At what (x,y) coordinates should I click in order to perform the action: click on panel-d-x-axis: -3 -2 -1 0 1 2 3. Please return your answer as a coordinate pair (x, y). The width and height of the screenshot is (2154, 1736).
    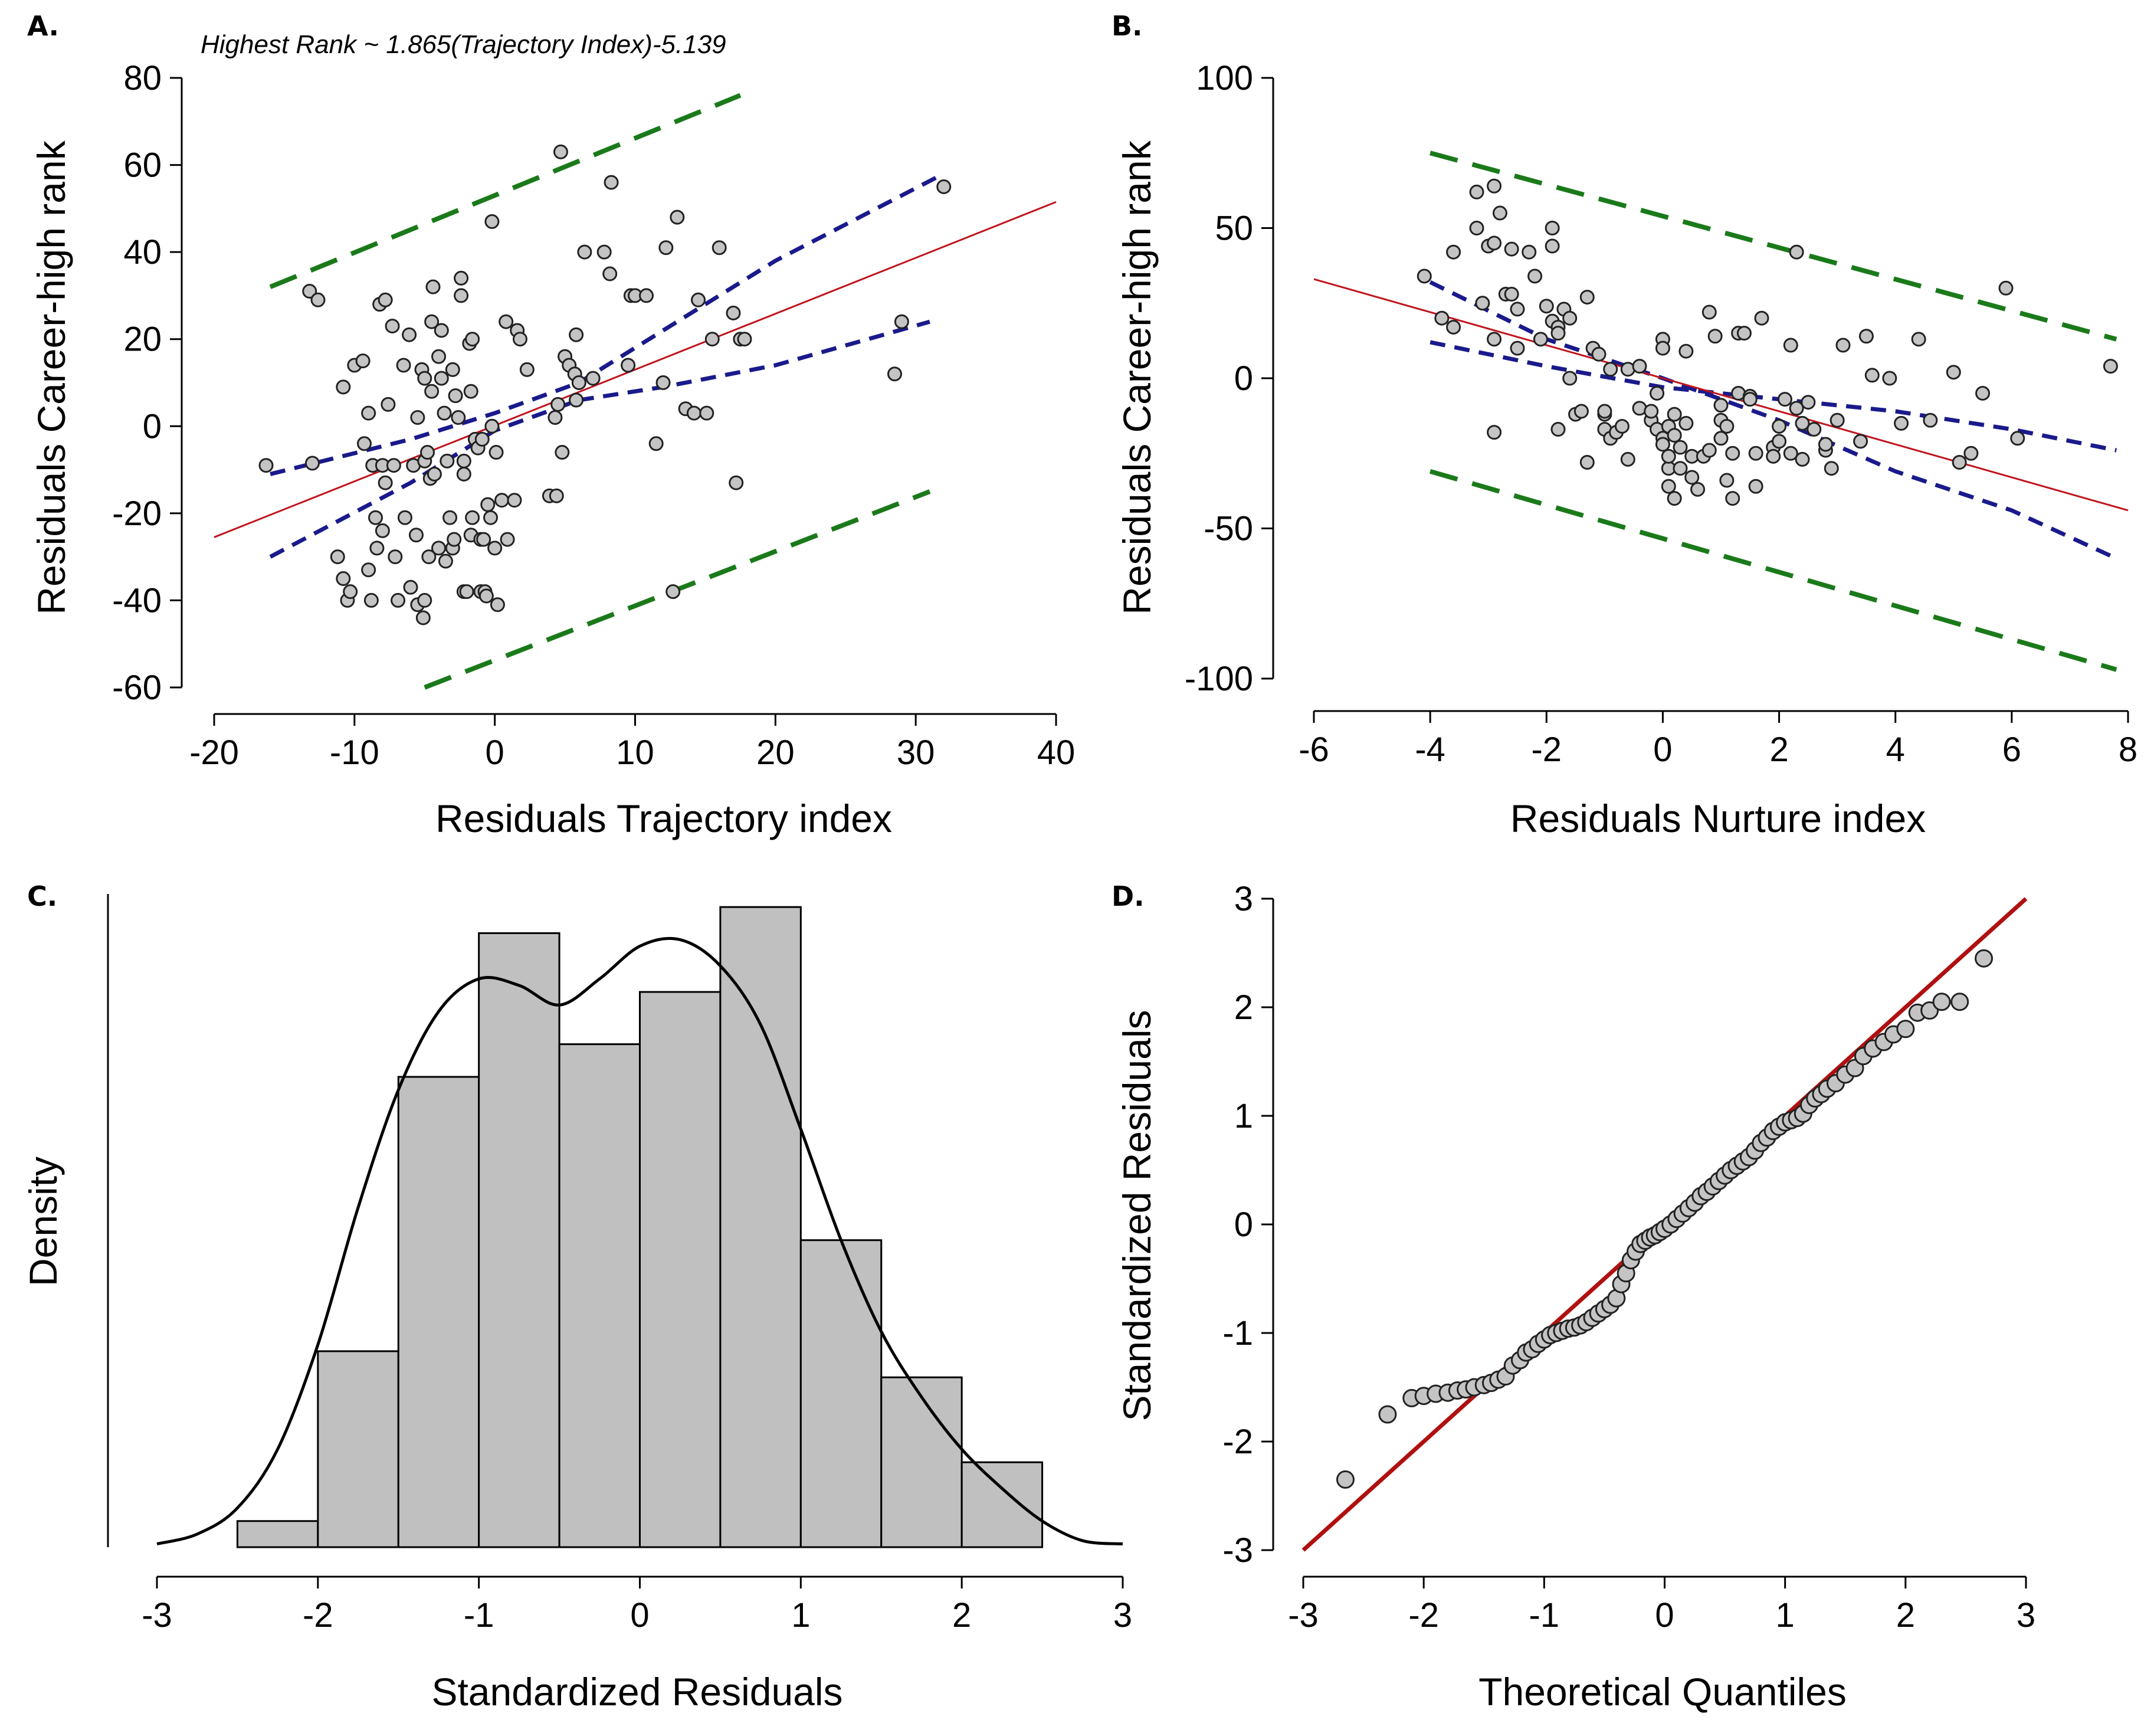
    Looking at the image, I should click on (1662, 1605).